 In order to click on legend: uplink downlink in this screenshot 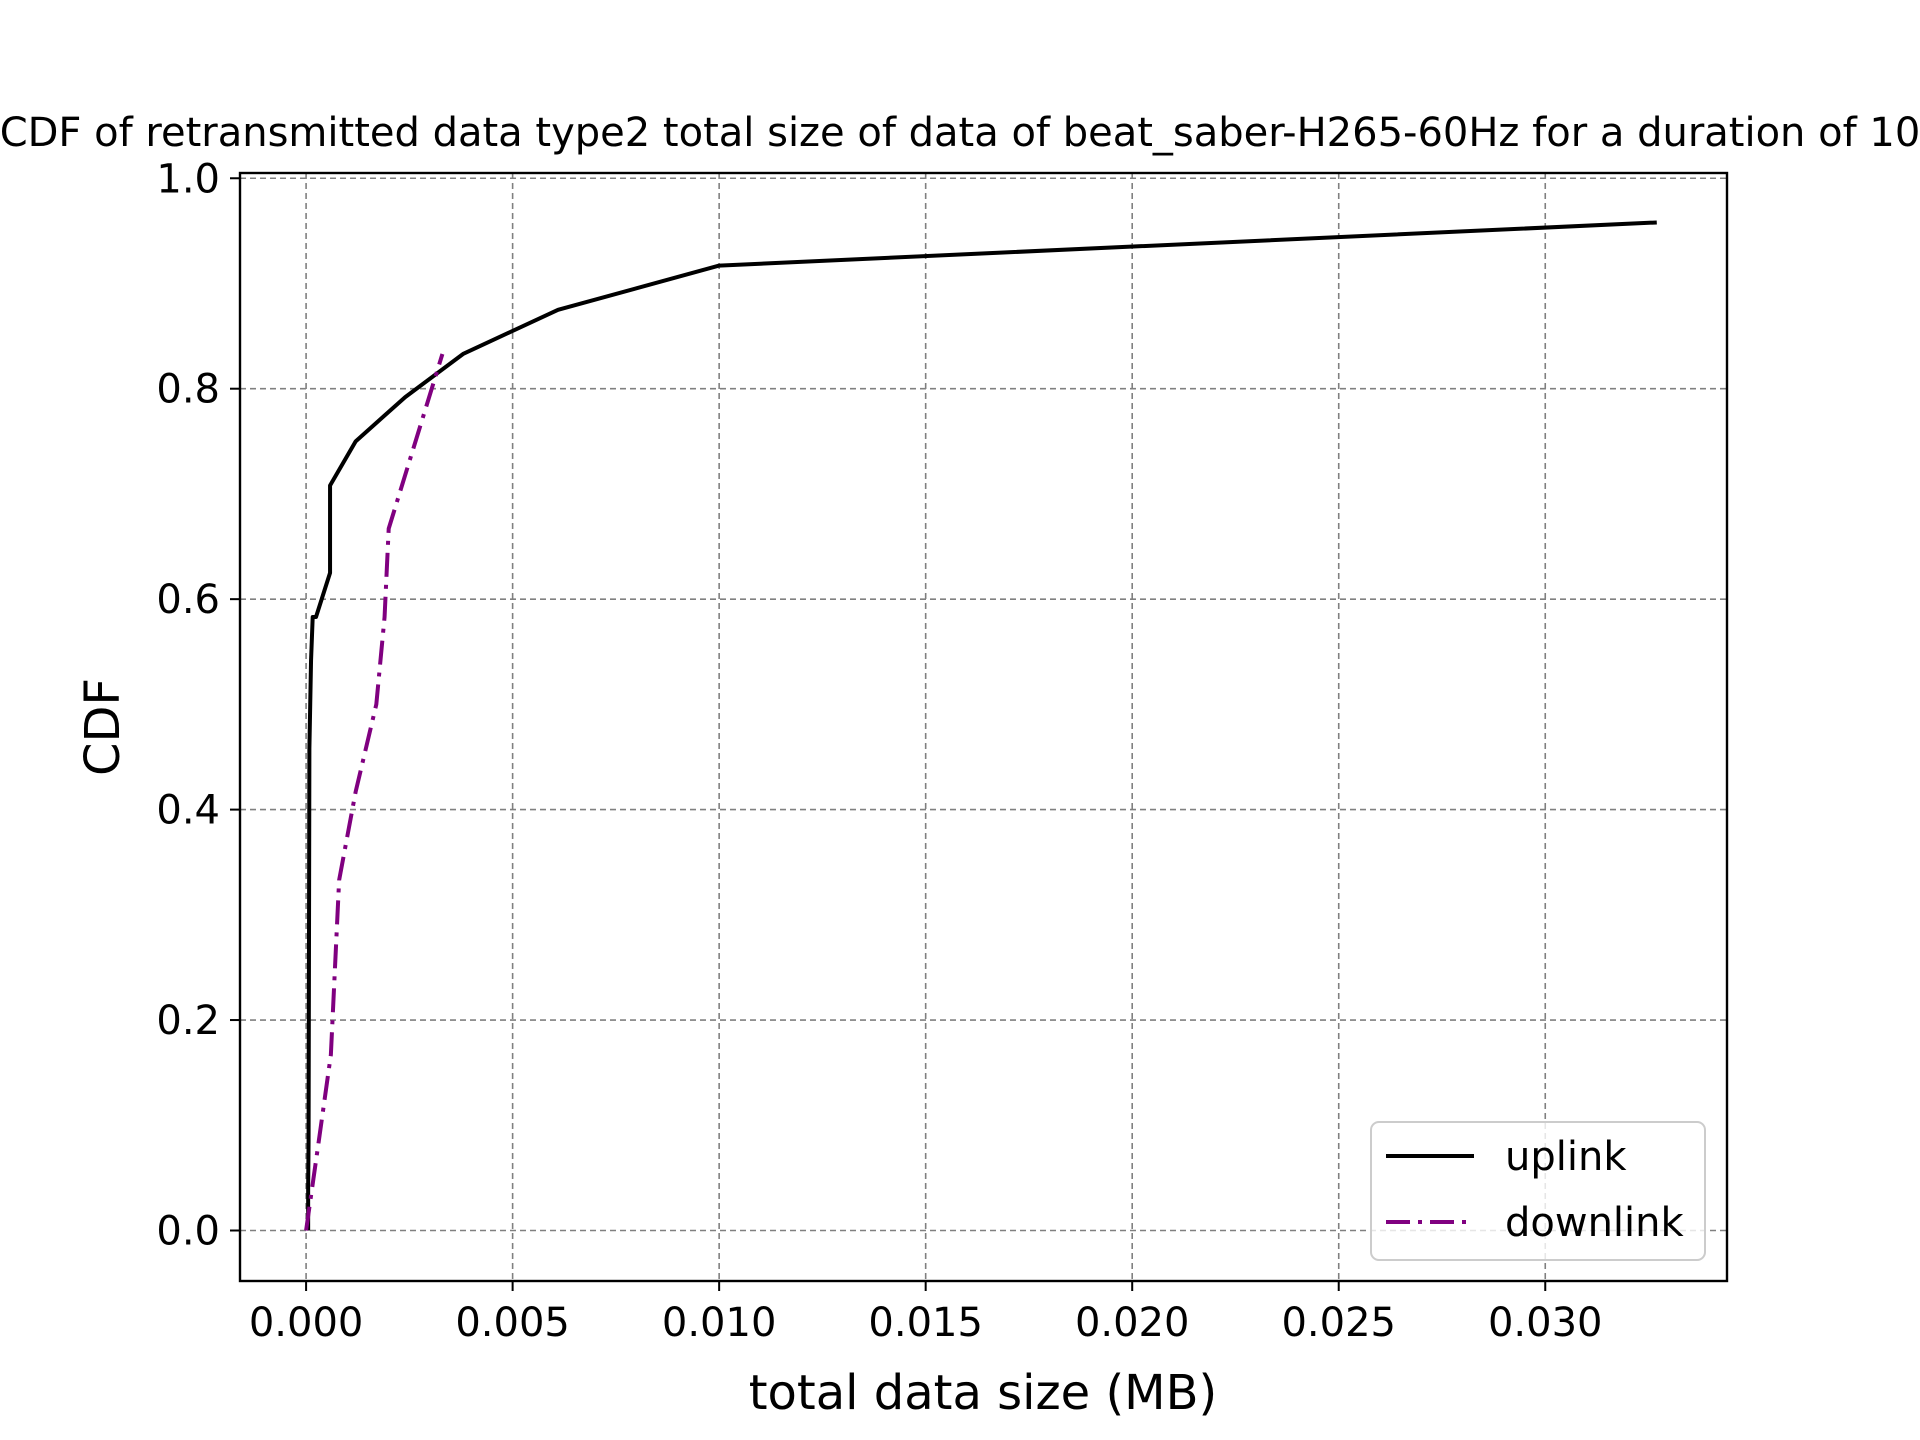, I will do `click(1538, 1191)`.